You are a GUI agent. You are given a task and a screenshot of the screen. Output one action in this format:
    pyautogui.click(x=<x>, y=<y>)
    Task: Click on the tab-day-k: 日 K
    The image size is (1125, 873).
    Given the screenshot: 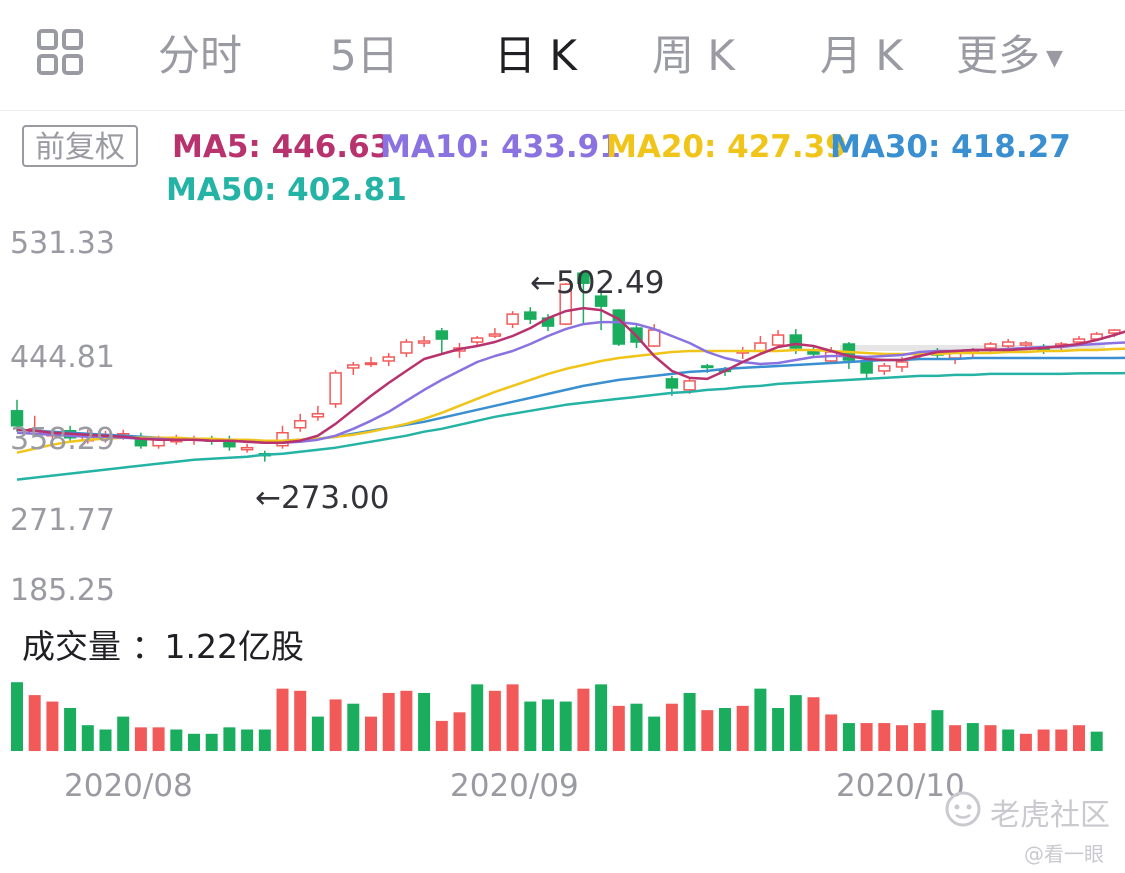 What is the action you would take?
    pyautogui.click(x=535, y=55)
    